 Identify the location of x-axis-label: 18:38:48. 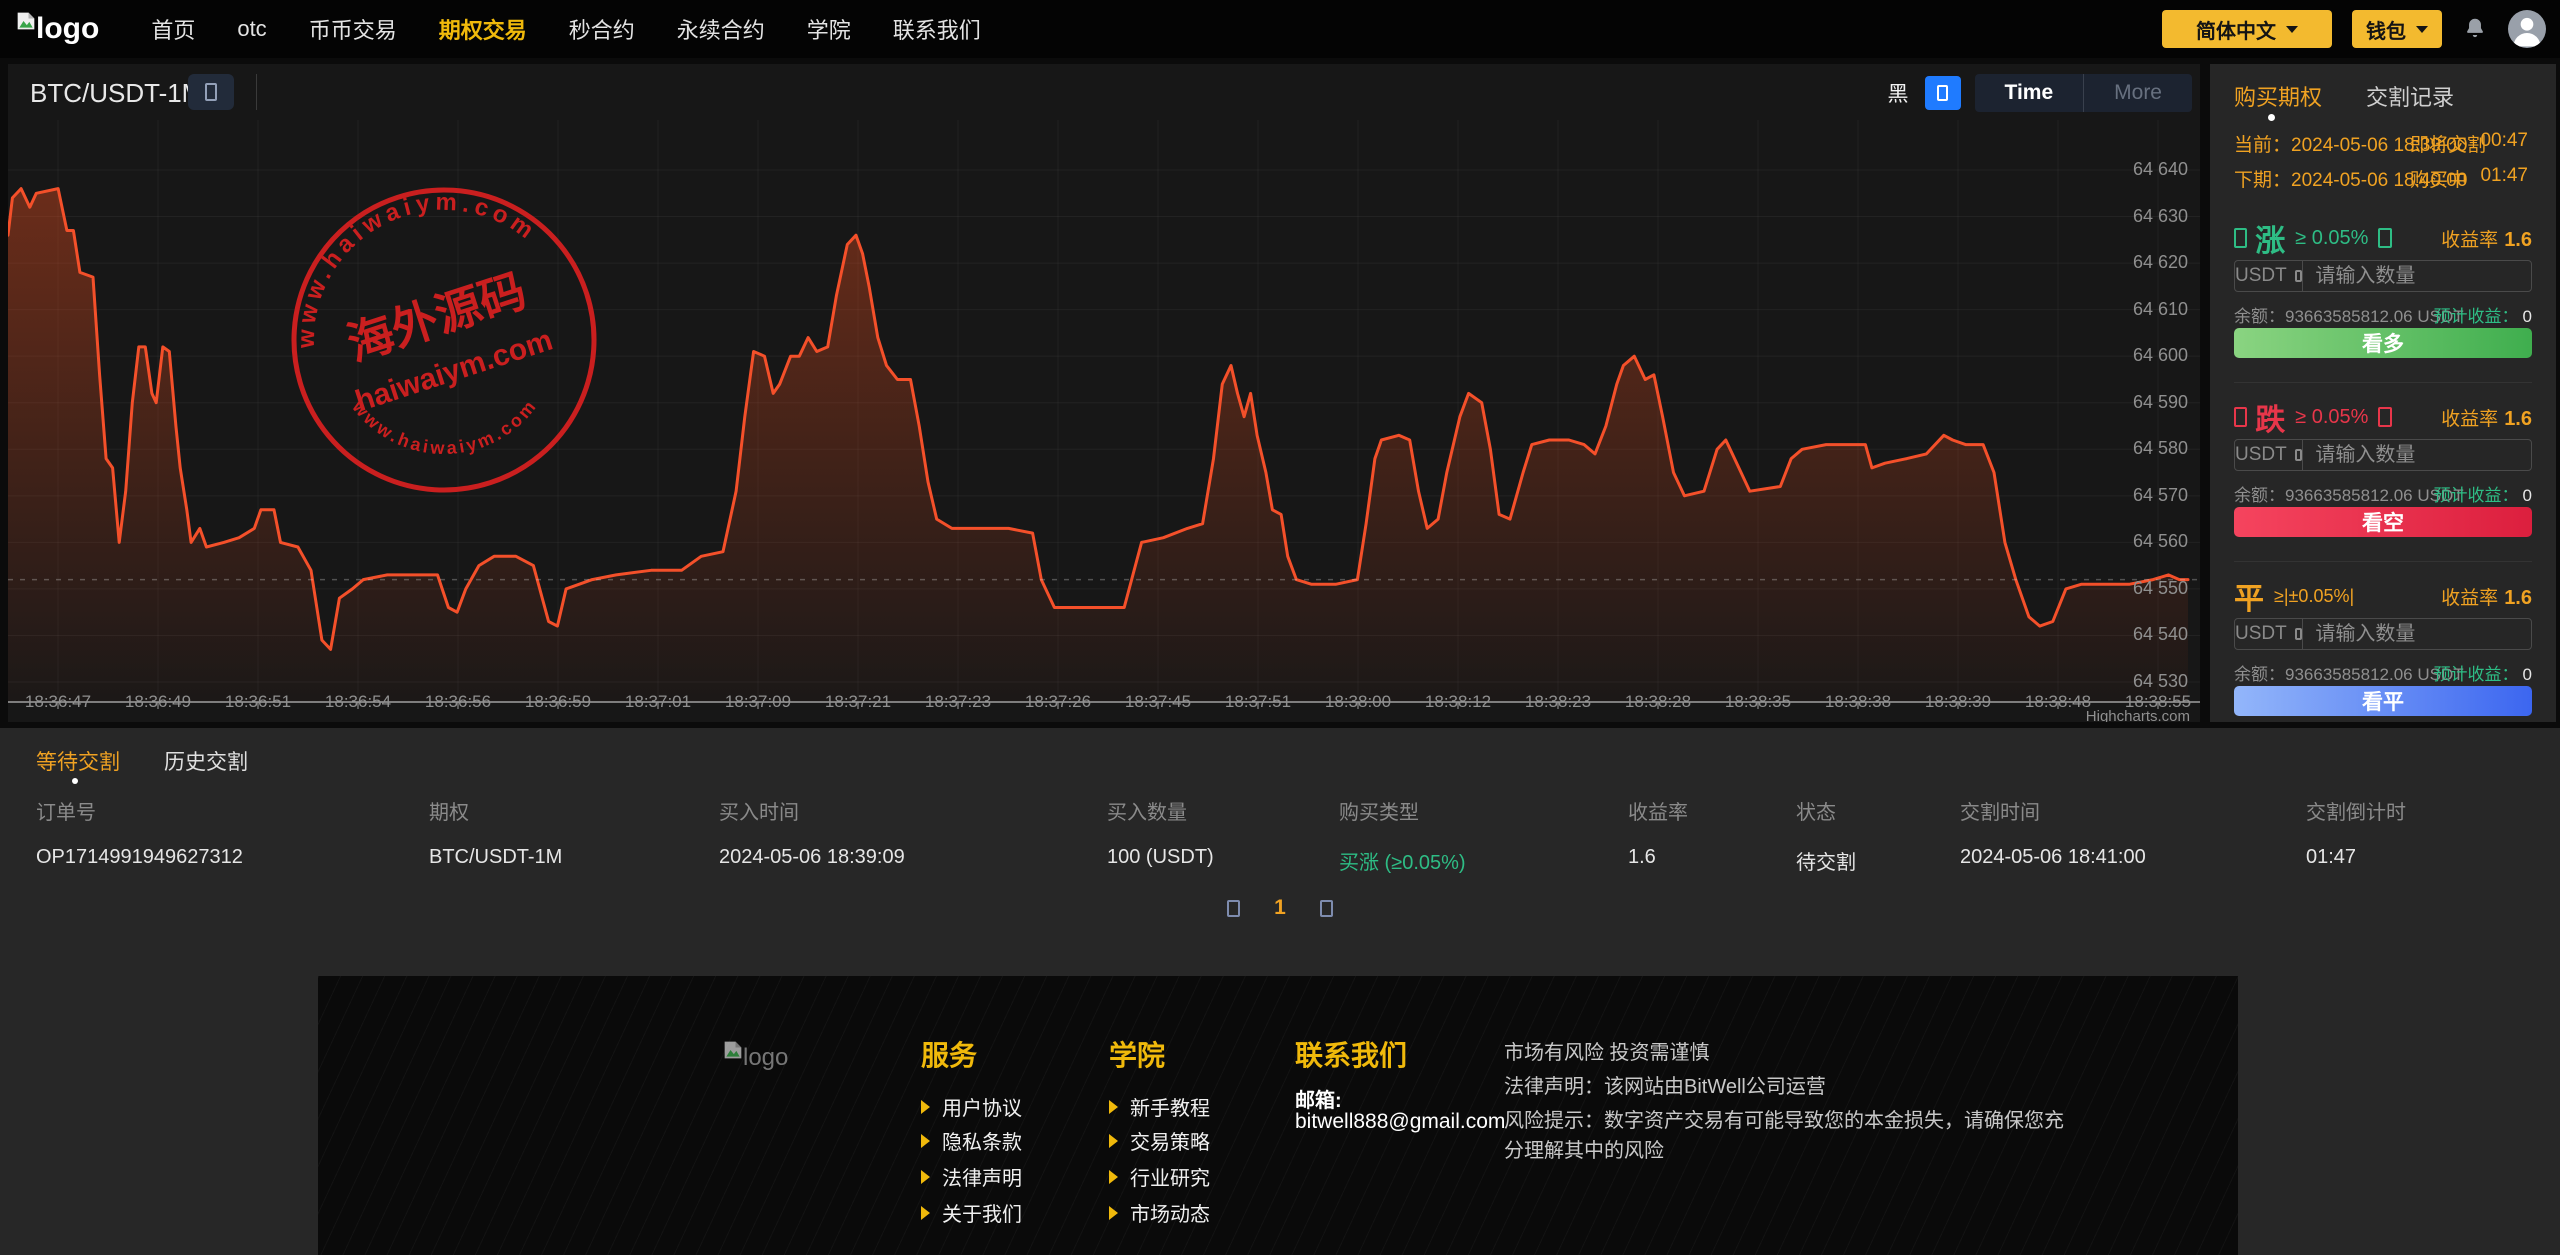
(2058, 701).